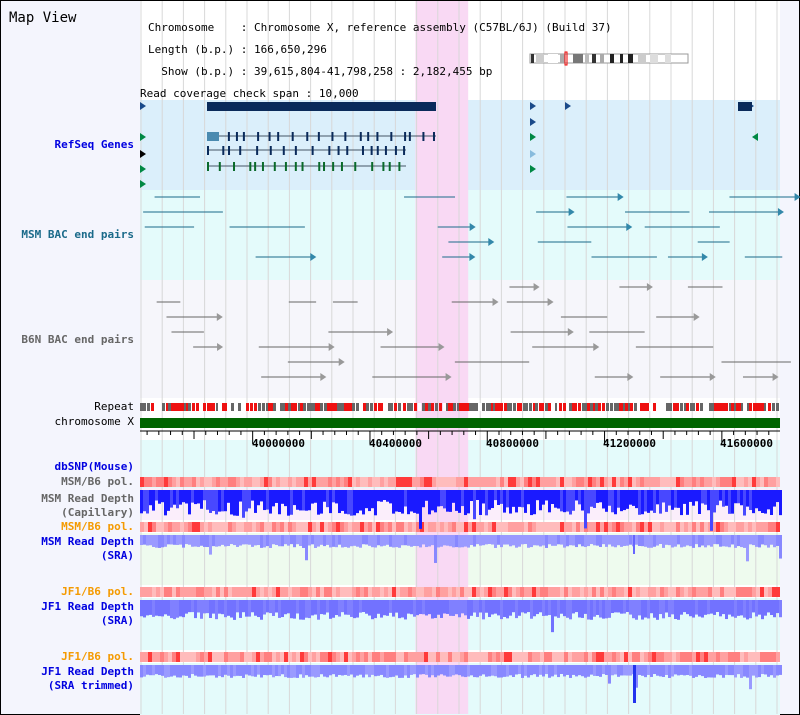 This screenshot has width=800, height=715. I want to click on show-label: Show (b.p.), so click(191, 71).